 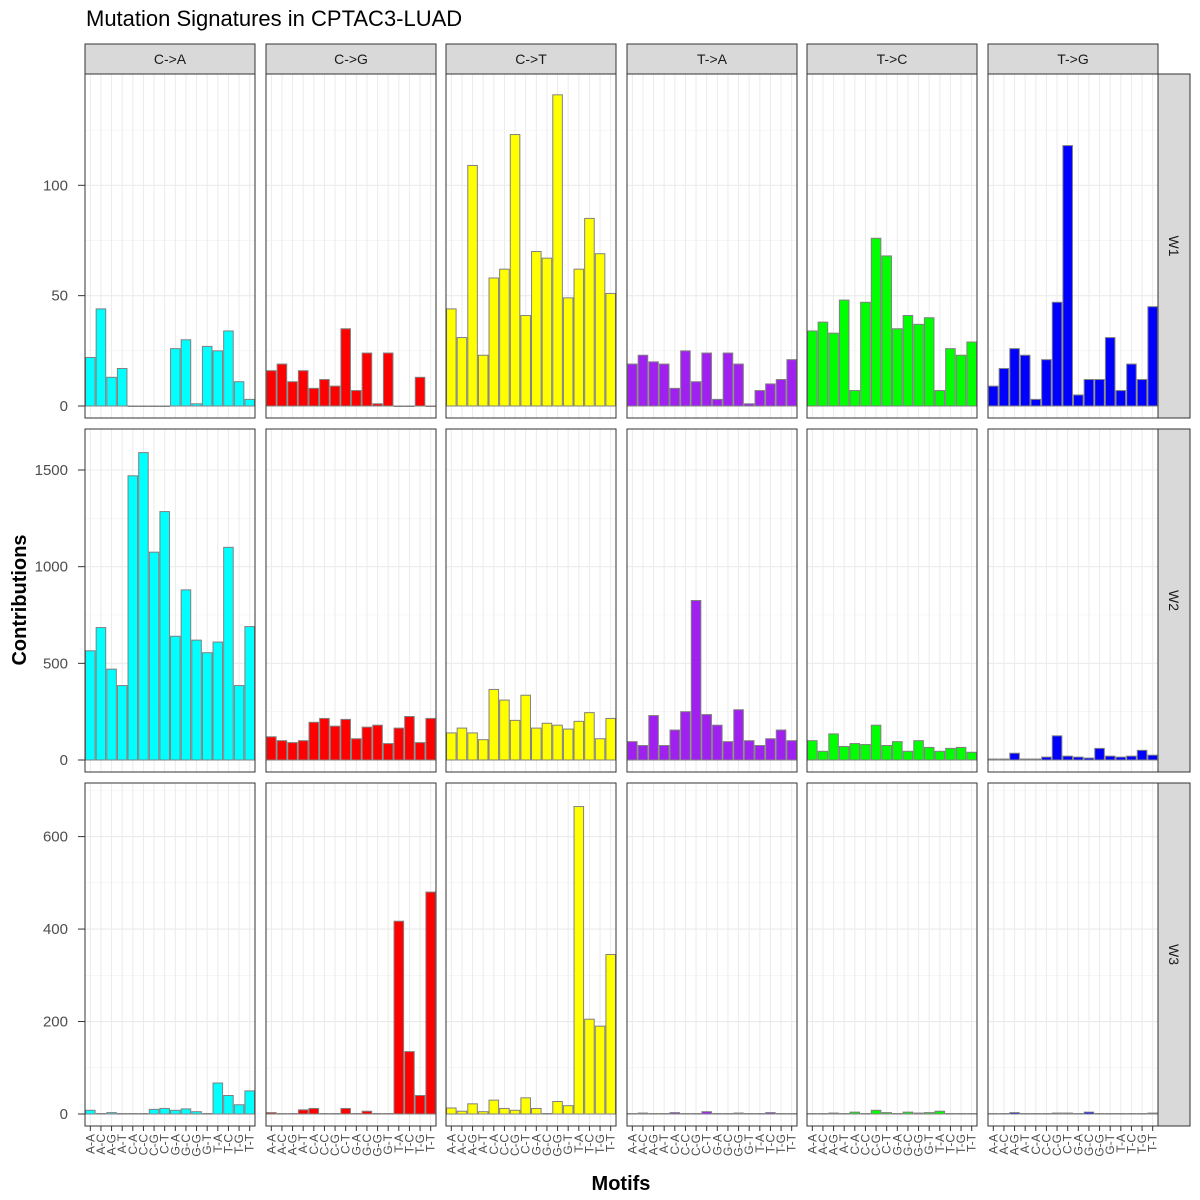 What do you see at coordinates (90, 381) in the screenshot?
I see `bar-w1-ctoa-a-a` at bounding box center [90, 381].